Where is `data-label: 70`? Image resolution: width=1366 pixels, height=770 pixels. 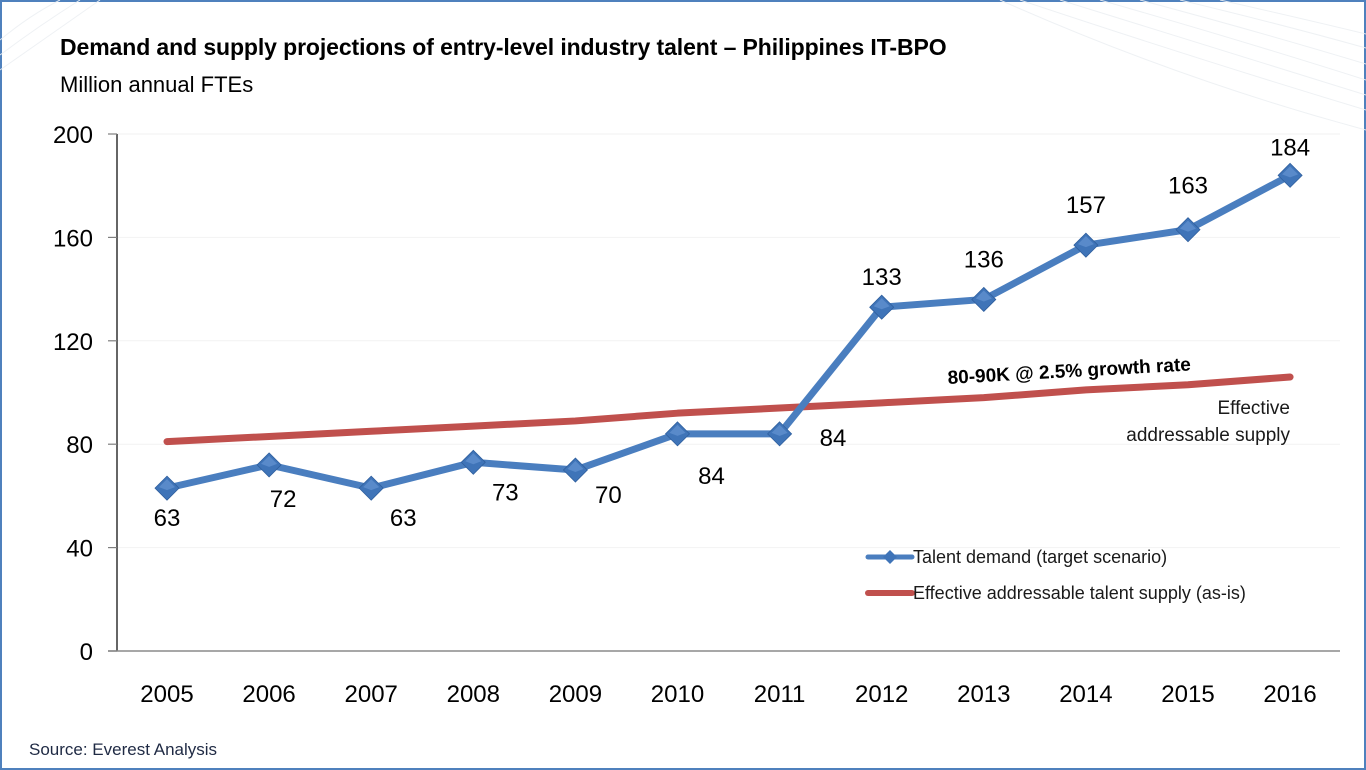 data-label: 70 is located at coordinates (608, 495).